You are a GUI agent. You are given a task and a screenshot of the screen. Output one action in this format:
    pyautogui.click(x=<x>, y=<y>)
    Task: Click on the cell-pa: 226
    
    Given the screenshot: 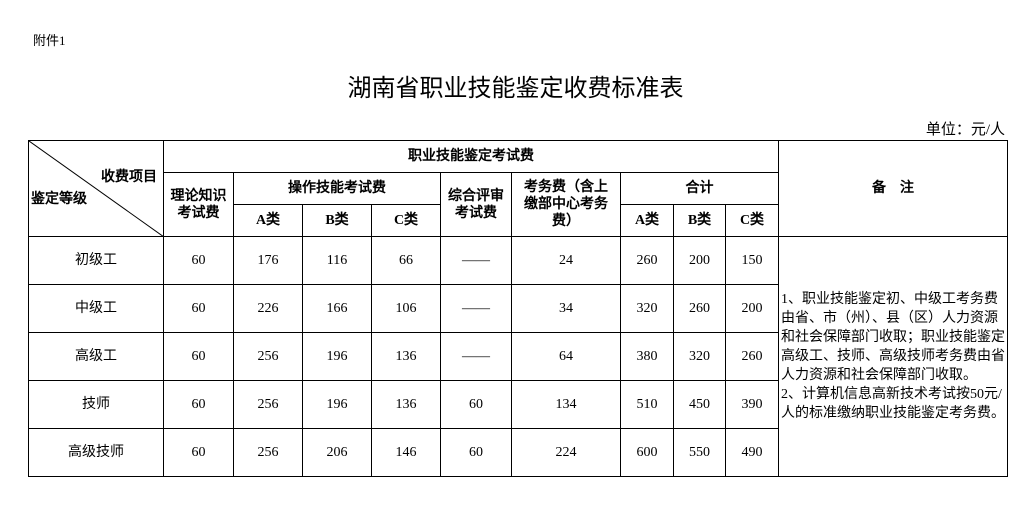 What is the action you would take?
    pyautogui.click(x=268, y=308)
    